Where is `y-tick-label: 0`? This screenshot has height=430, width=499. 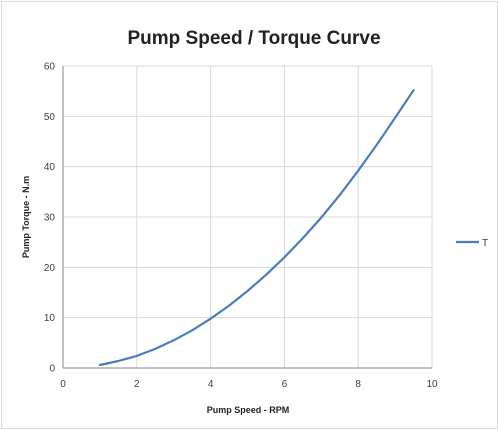
y-tick-label: 0 is located at coordinates (52, 369).